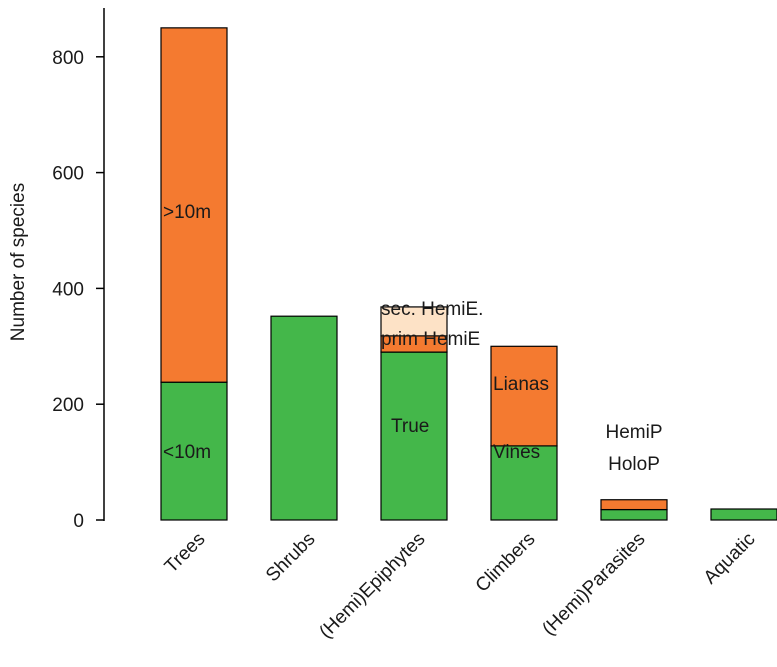 This screenshot has height=667, width=777. Describe the element at coordinates (634, 464) in the screenshot. I see `segment-label-holop: HoloP` at that location.